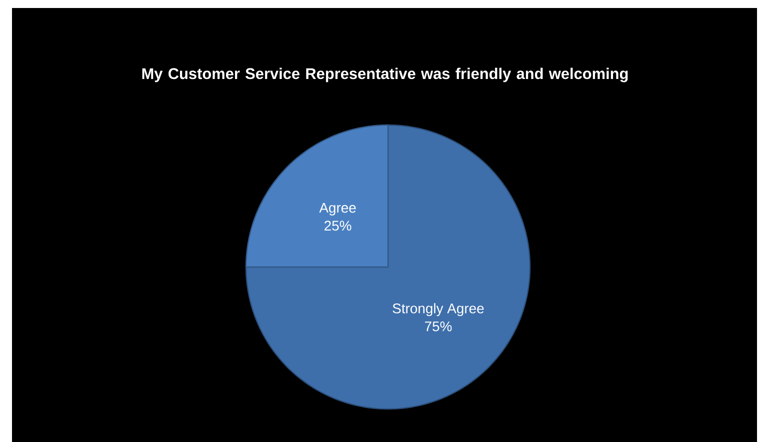 The height and width of the screenshot is (442, 770). What do you see at coordinates (438, 326) in the screenshot?
I see `data-label: 75%` at bounding box center [438, 326].